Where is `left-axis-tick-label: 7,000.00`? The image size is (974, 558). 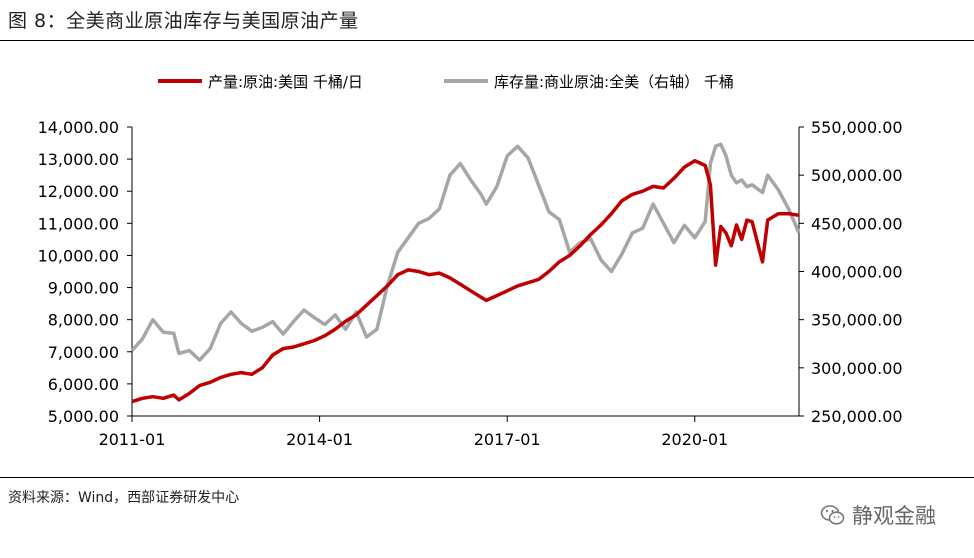 left-axis-tick-label: 7,000.00 is located at coordinates (83, 352).